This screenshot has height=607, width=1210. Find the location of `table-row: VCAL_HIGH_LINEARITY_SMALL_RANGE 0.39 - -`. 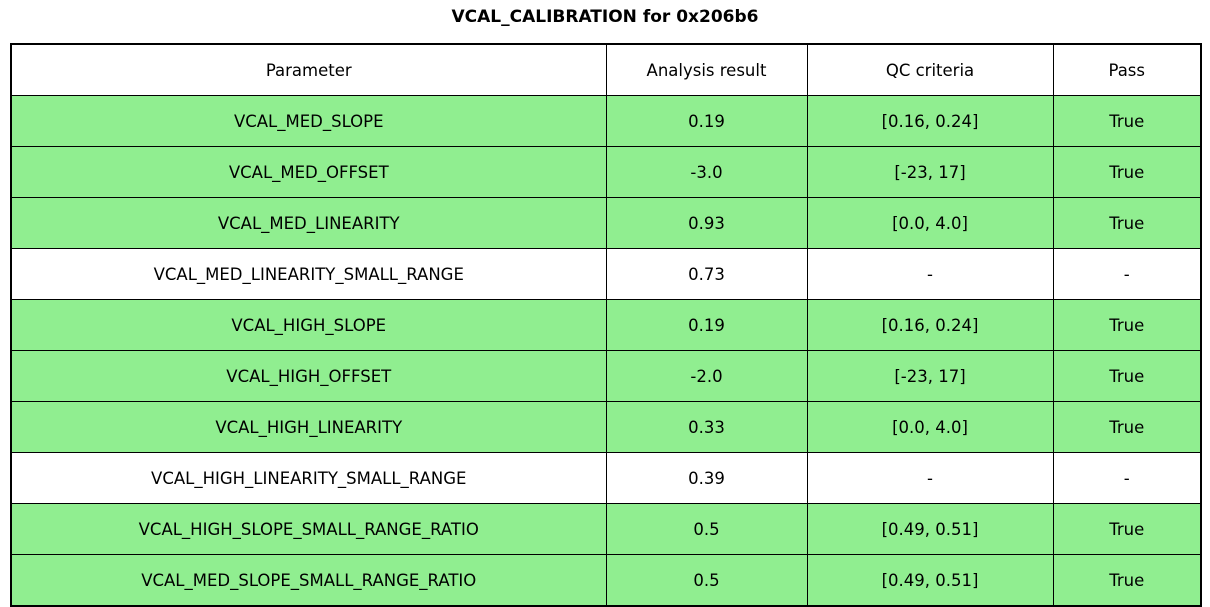

table-row: VCAL_HIGH_LINEARITY_SMALL_RANGE 0.39 - - is located at coordinates (606, 478).